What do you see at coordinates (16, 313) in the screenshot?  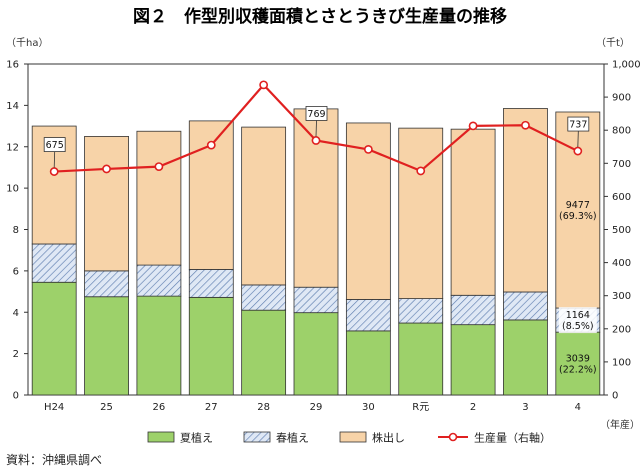 I see `y-left-tick-label: 4` at bounding box center [16, 313].